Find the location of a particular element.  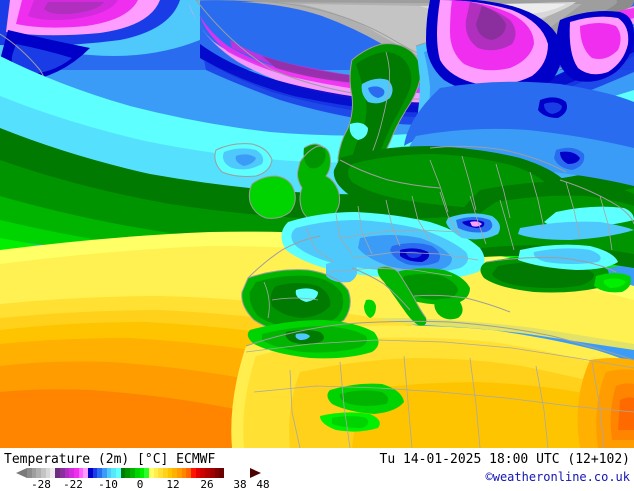

colorbar-tick-labels: -28 -22 -10 0 12 26 38 48 is located at coordinates (150, 484).